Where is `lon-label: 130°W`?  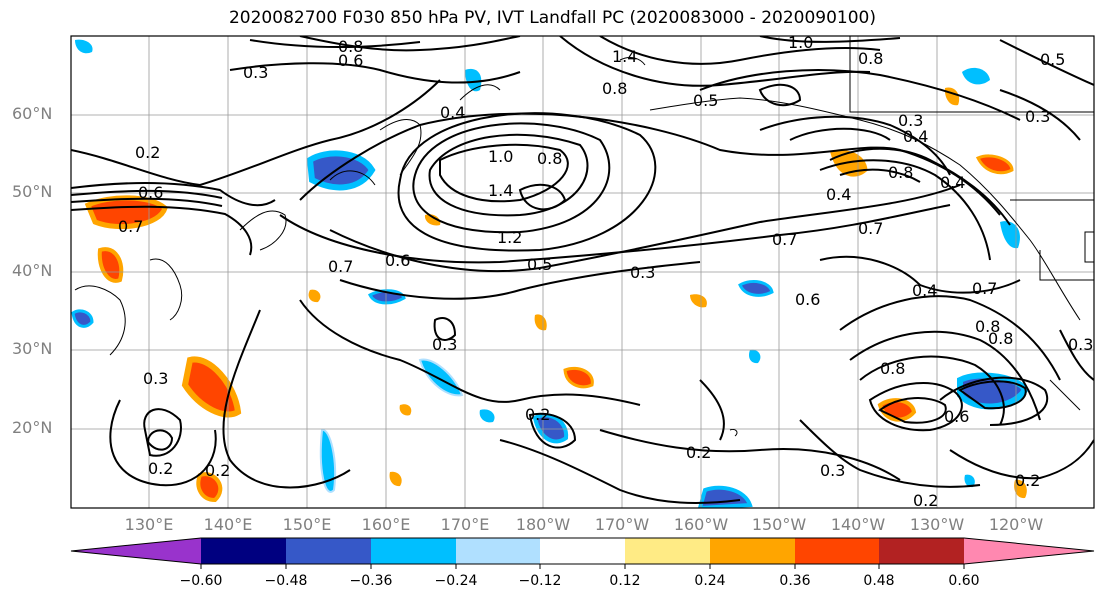 lon-label: 130°W is located at coordinates (937, 524).